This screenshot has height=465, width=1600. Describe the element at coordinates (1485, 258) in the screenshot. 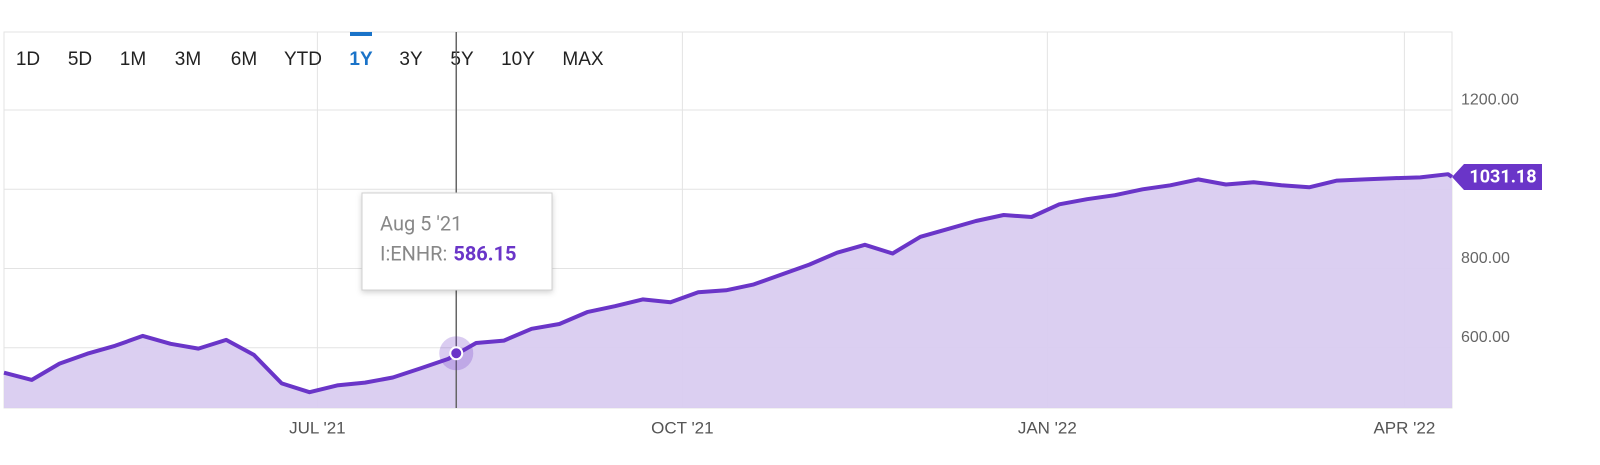

I see `y-tick-label: 800.00` at that location.